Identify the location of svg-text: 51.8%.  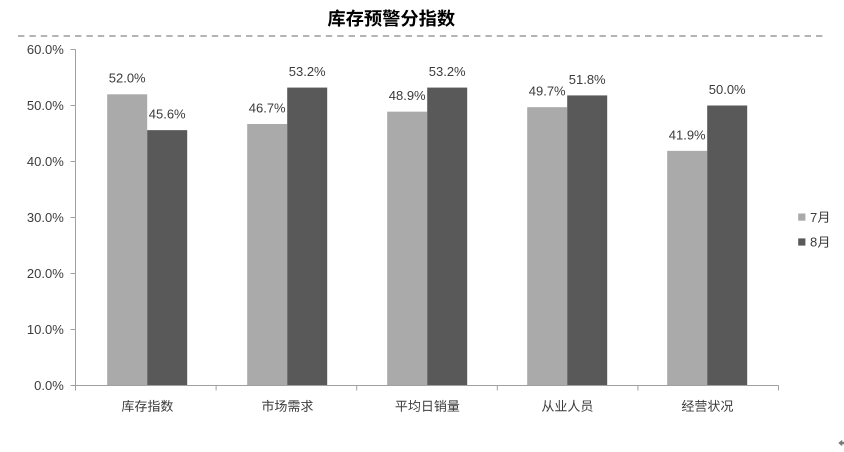
(587, 79).